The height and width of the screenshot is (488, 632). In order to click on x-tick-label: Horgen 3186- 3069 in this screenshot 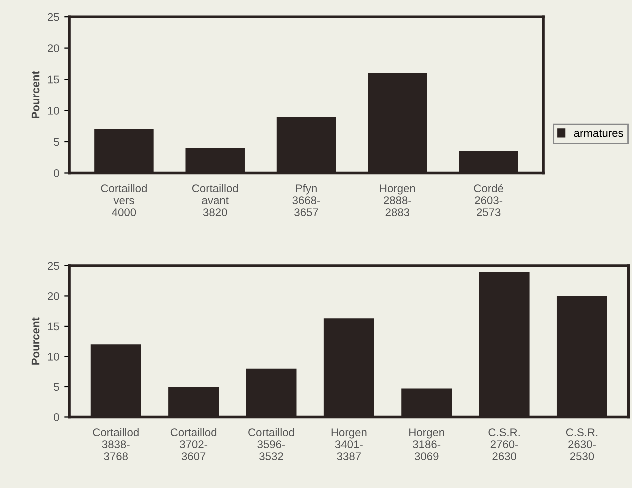, I will do `click(427, 444)`.